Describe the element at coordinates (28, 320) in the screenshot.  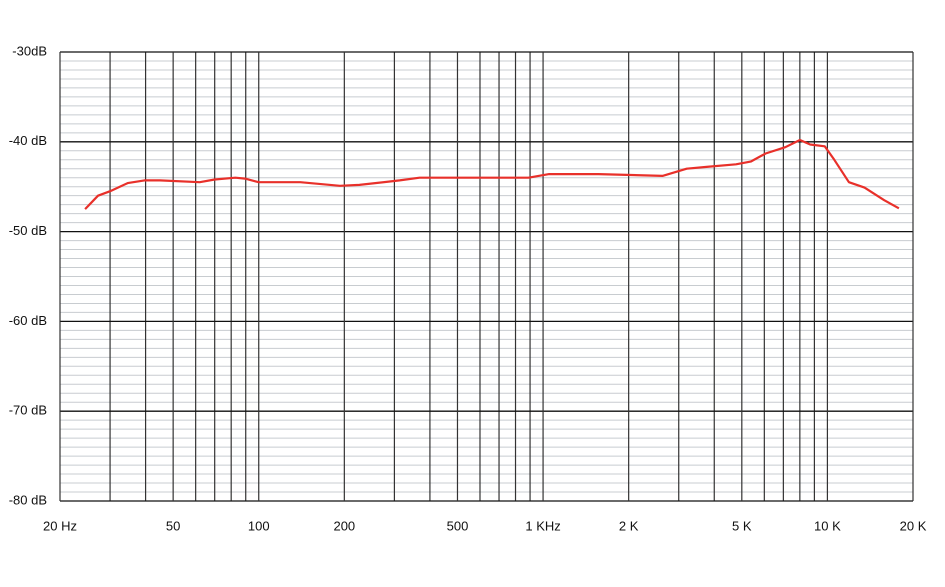
I see `y-tick-label: -60 dB` at that location.